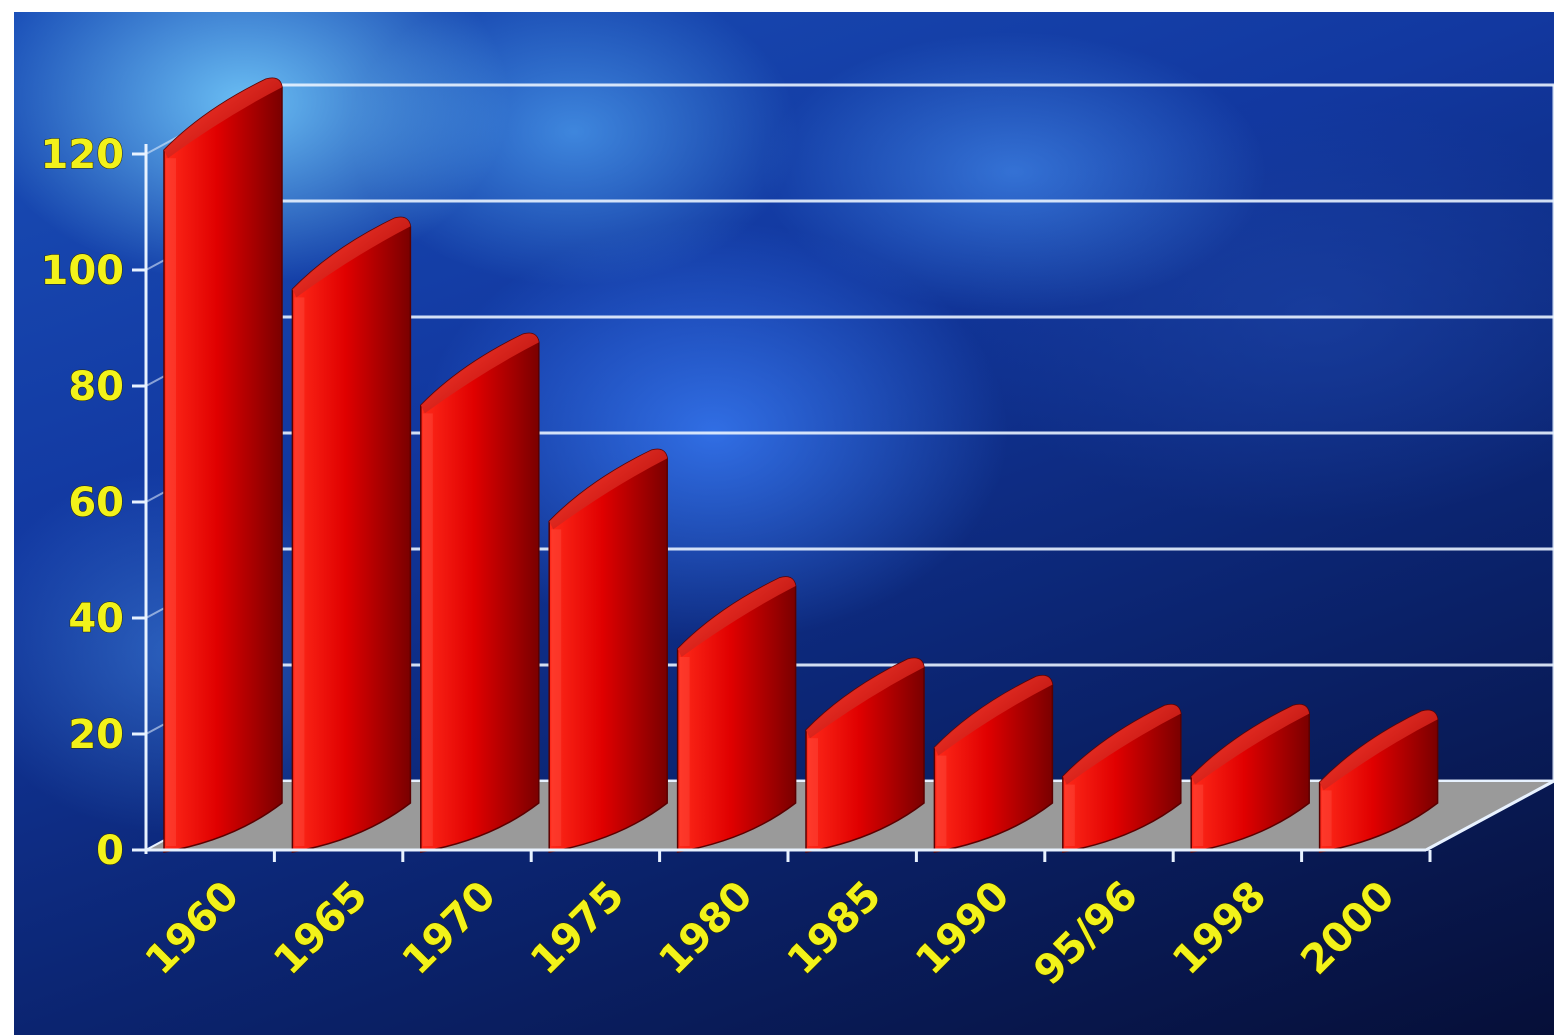 The width and height of the screenshot is (1554, 1035). I want to click on bar-1998, so click(1250, 778).